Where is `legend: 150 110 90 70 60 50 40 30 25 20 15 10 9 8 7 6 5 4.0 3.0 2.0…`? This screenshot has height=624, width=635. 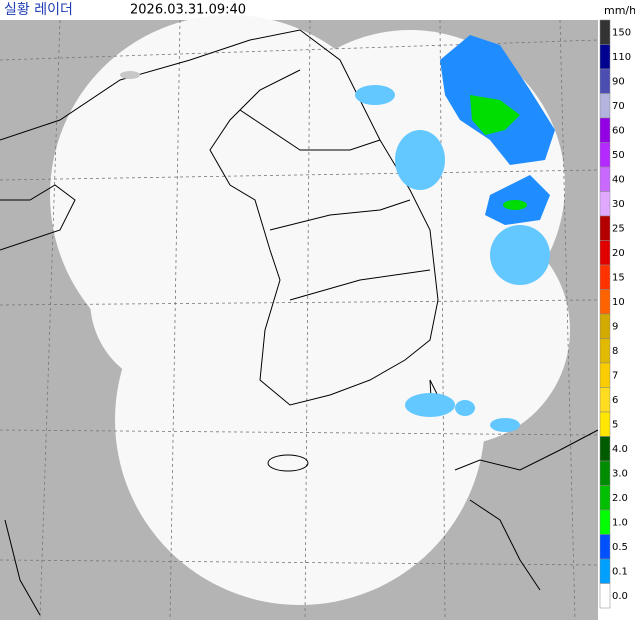 legend: 150 110 90 70 60 50 40 30 25 20 15 10 9 8 7 6 5 4.0 3.0 2.0… is located at coordinates (615, 314).